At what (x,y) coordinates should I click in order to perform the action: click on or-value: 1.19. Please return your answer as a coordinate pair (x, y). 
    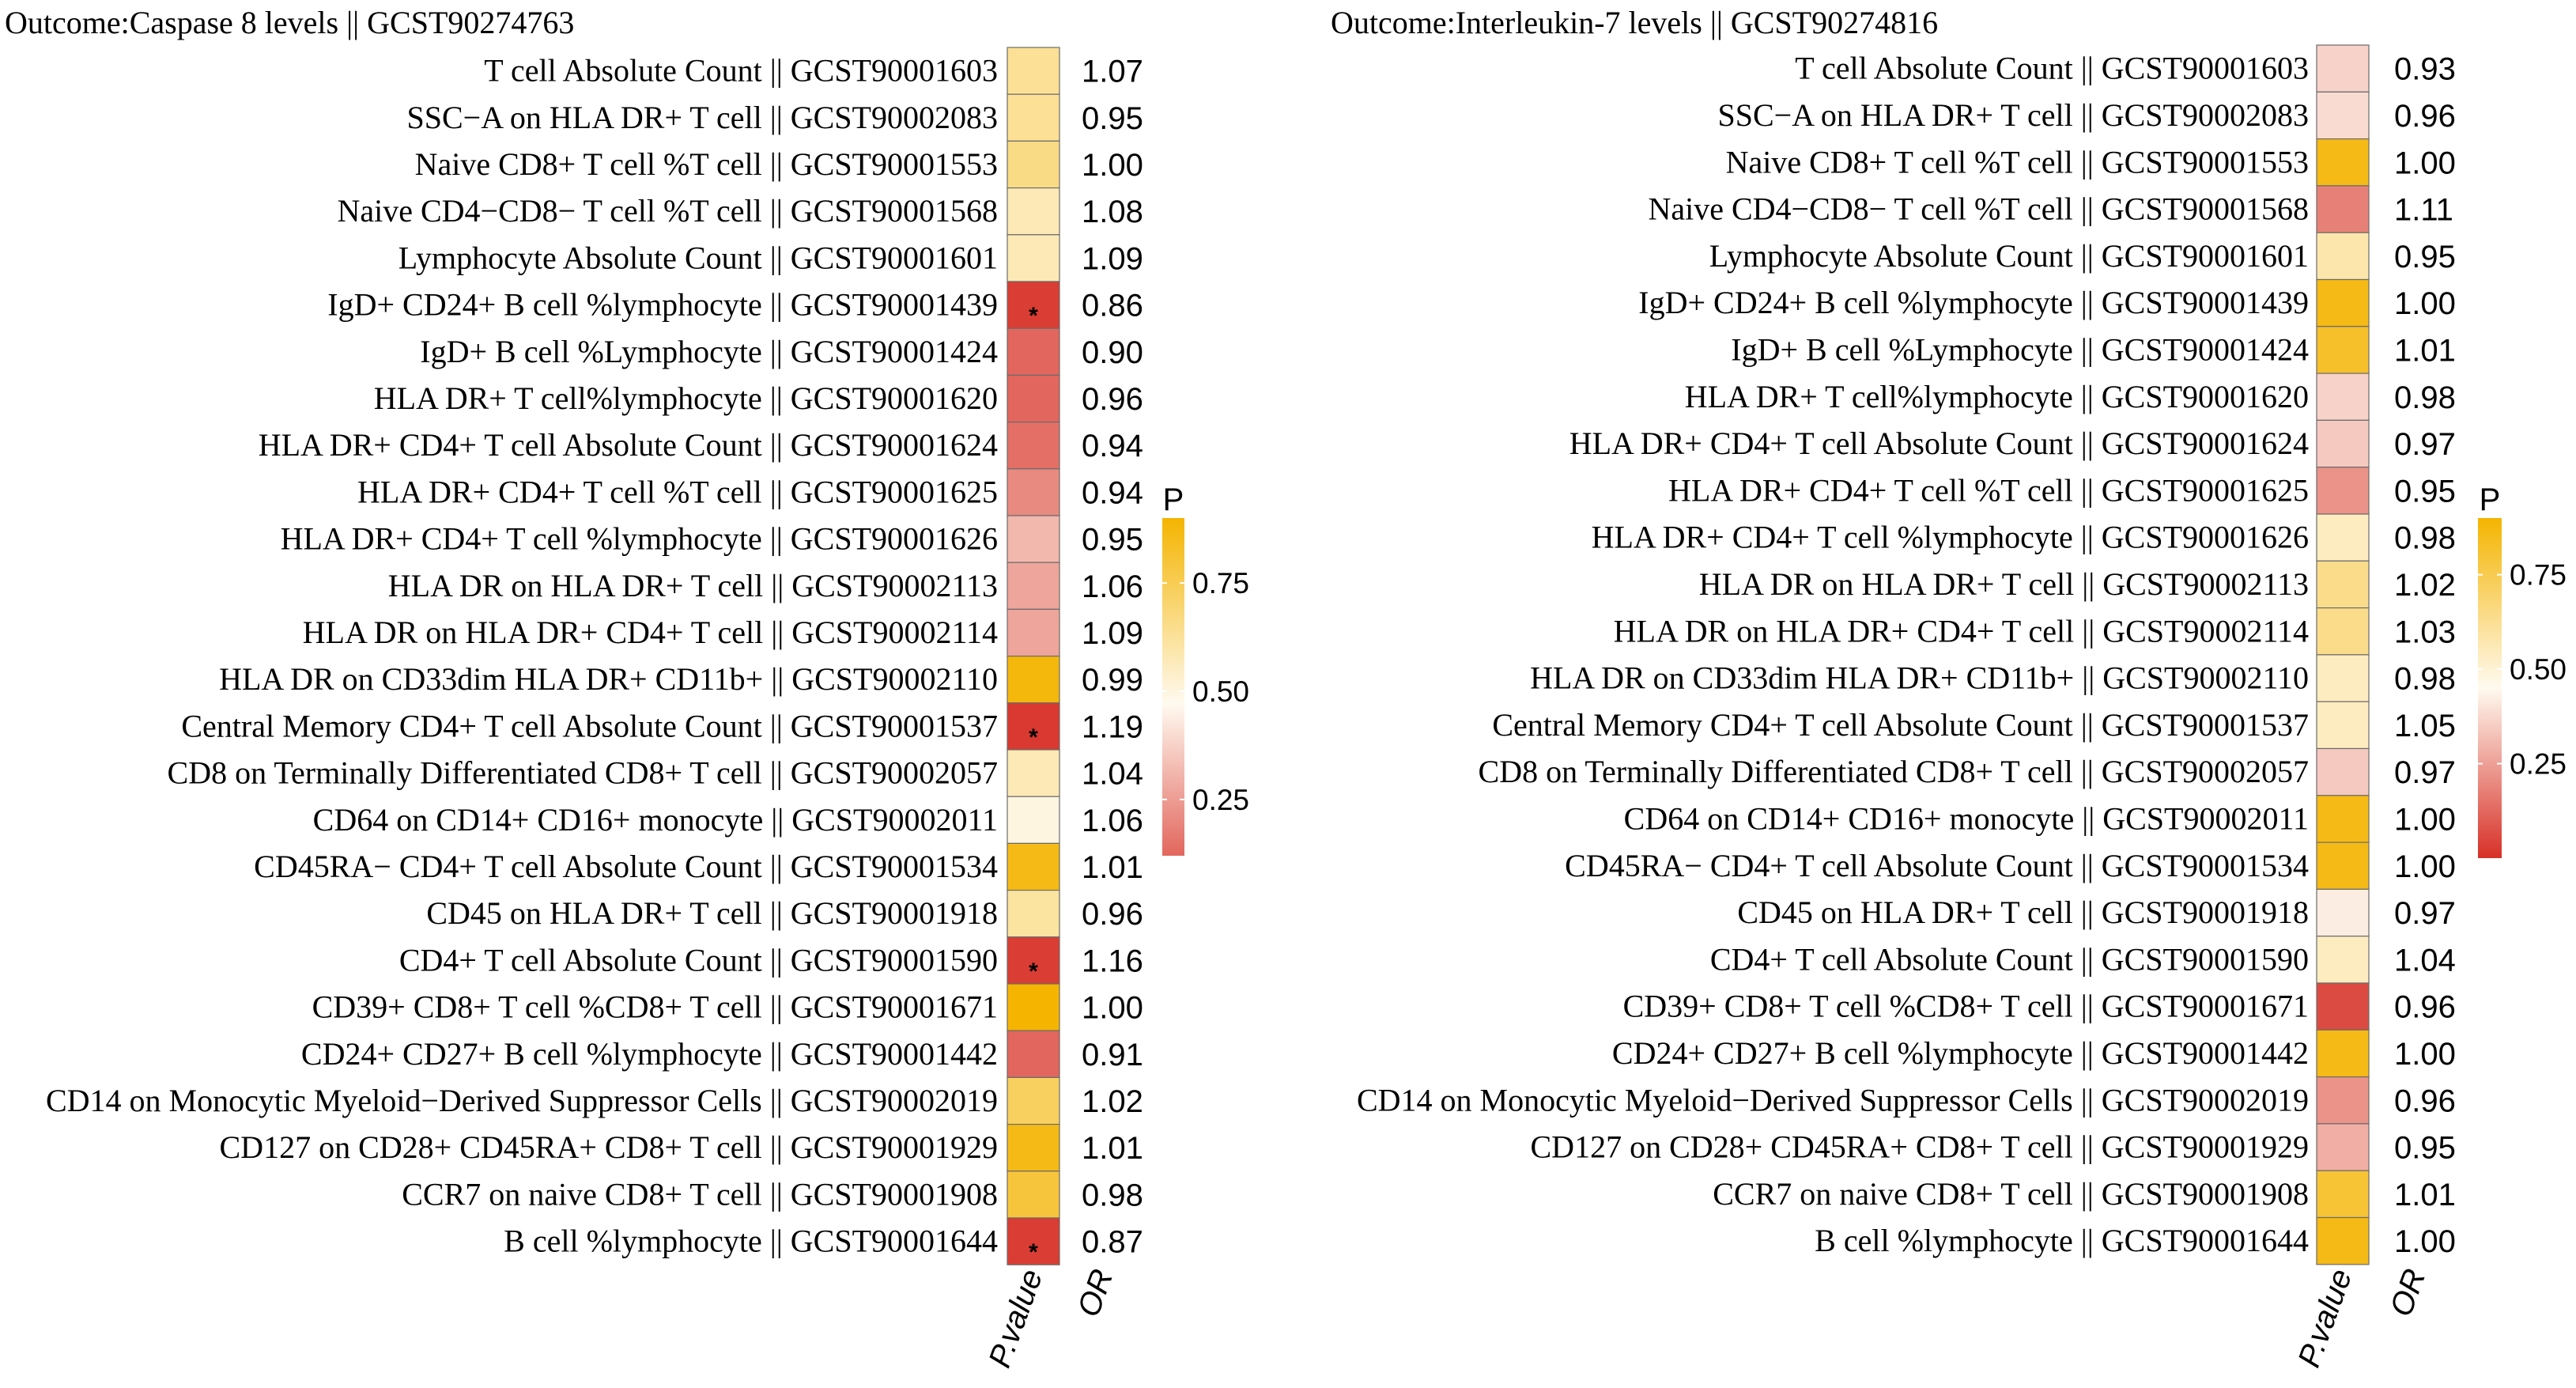
    Looking at the image, I should click on (1112, 726).